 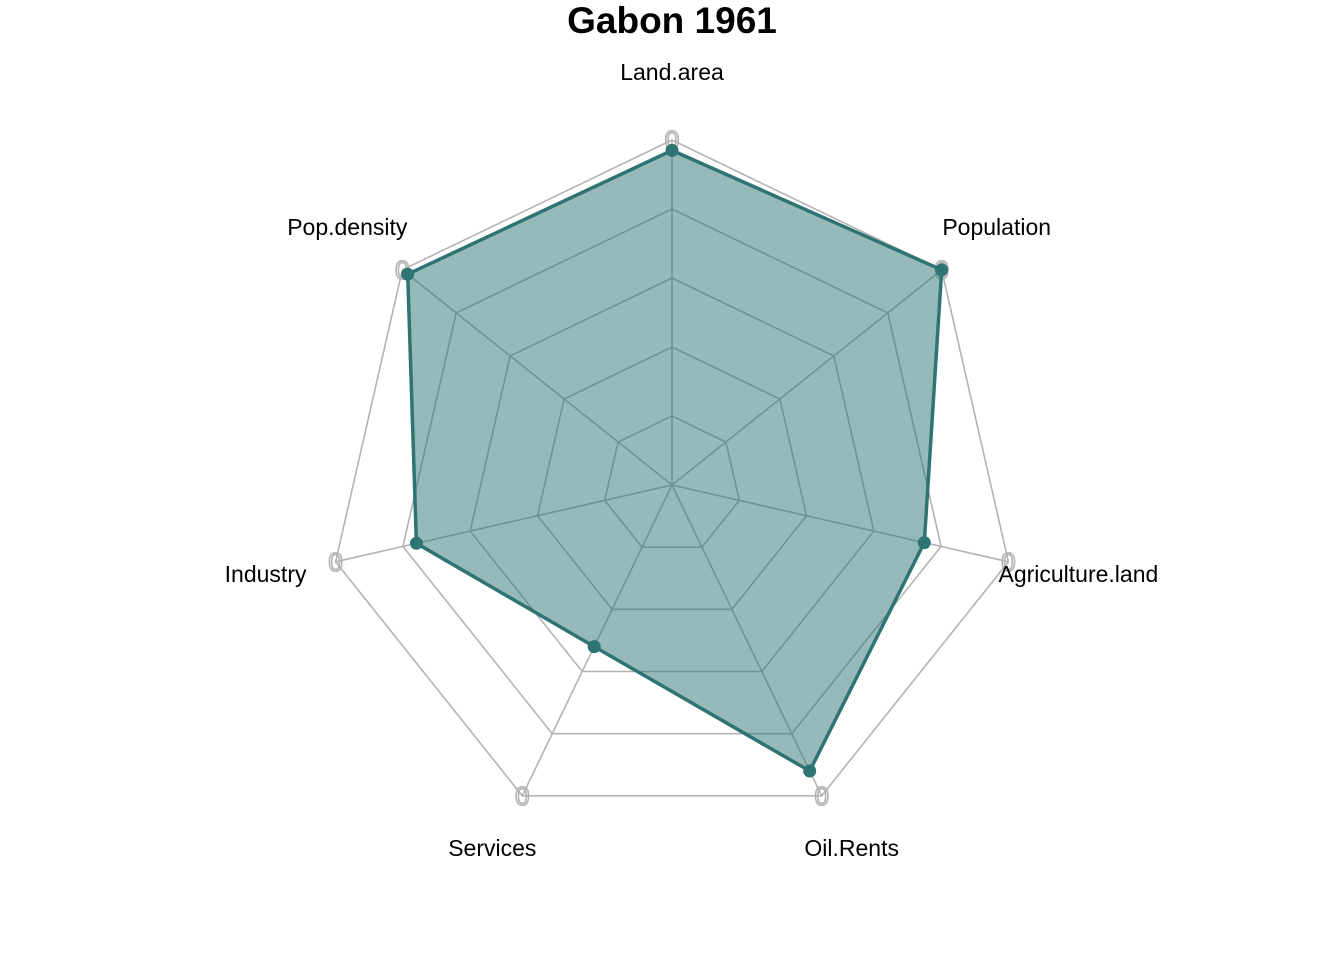 What do you see at coordinates (266, 574) in the screenshot?
I see `axis-label-industry: Industry` at bounding box center [266, 574].